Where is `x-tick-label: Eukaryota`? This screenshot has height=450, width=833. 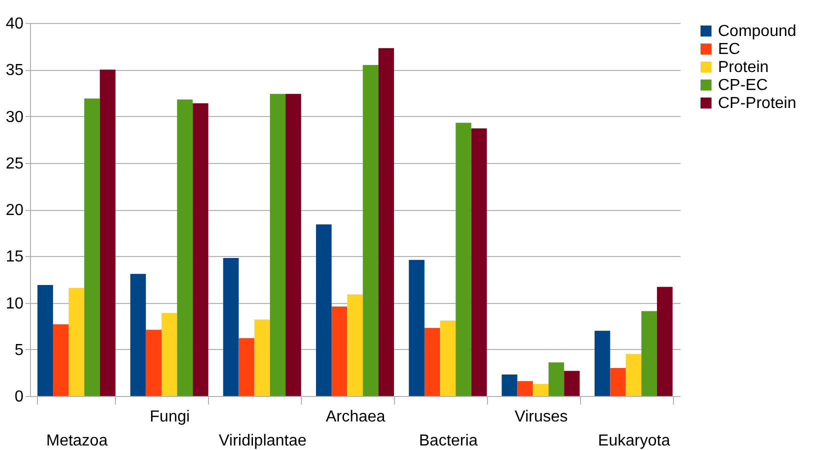
x-tick-label: Eukaryota is located at coordinates (634, 441).